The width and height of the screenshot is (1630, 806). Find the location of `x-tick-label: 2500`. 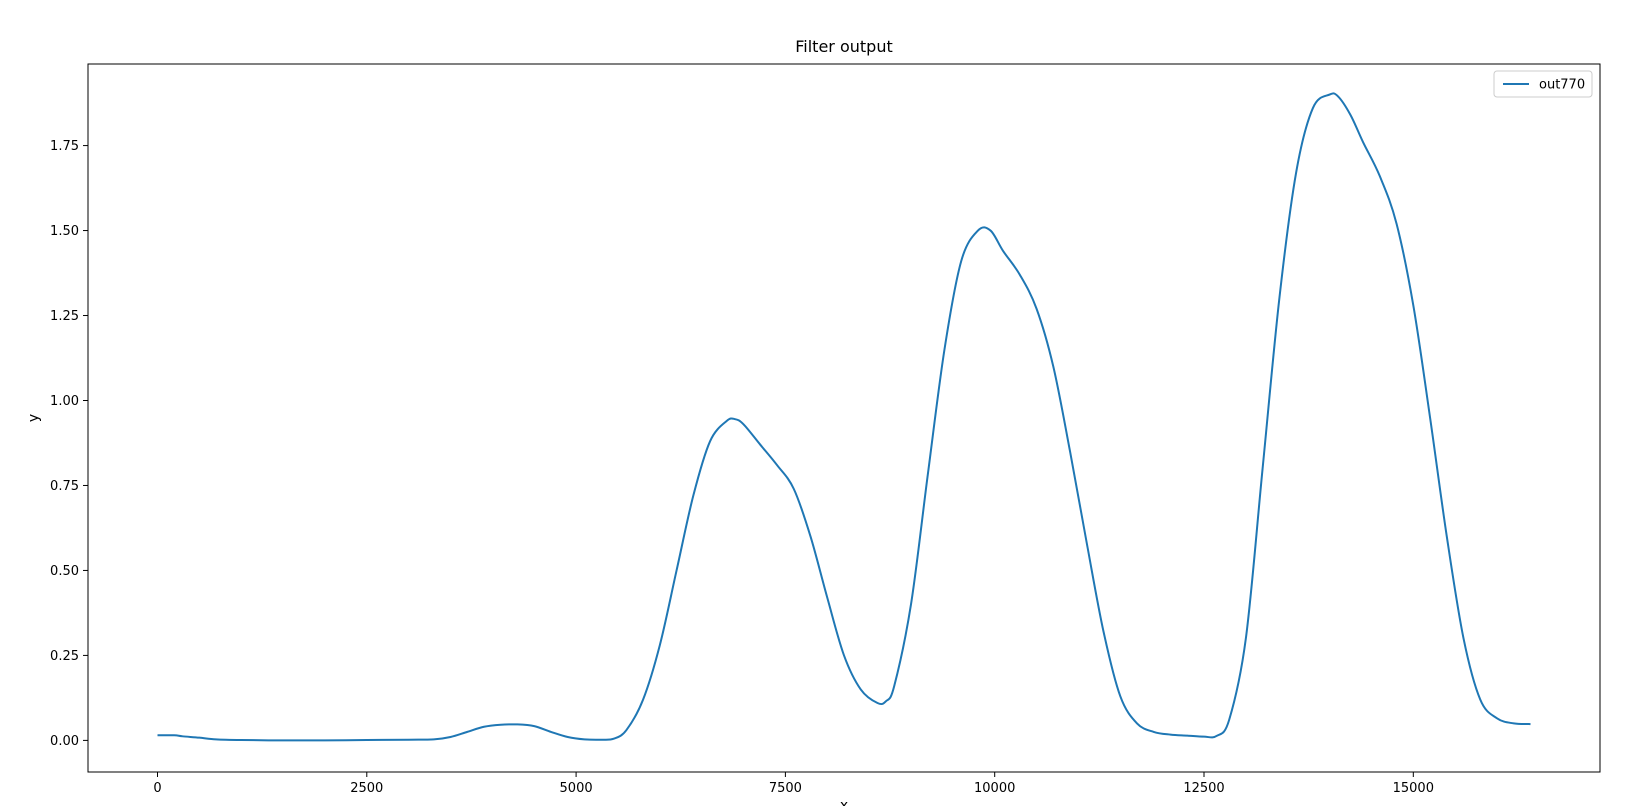

x-tick-label: 2500 is located at coordinates (366, 788).